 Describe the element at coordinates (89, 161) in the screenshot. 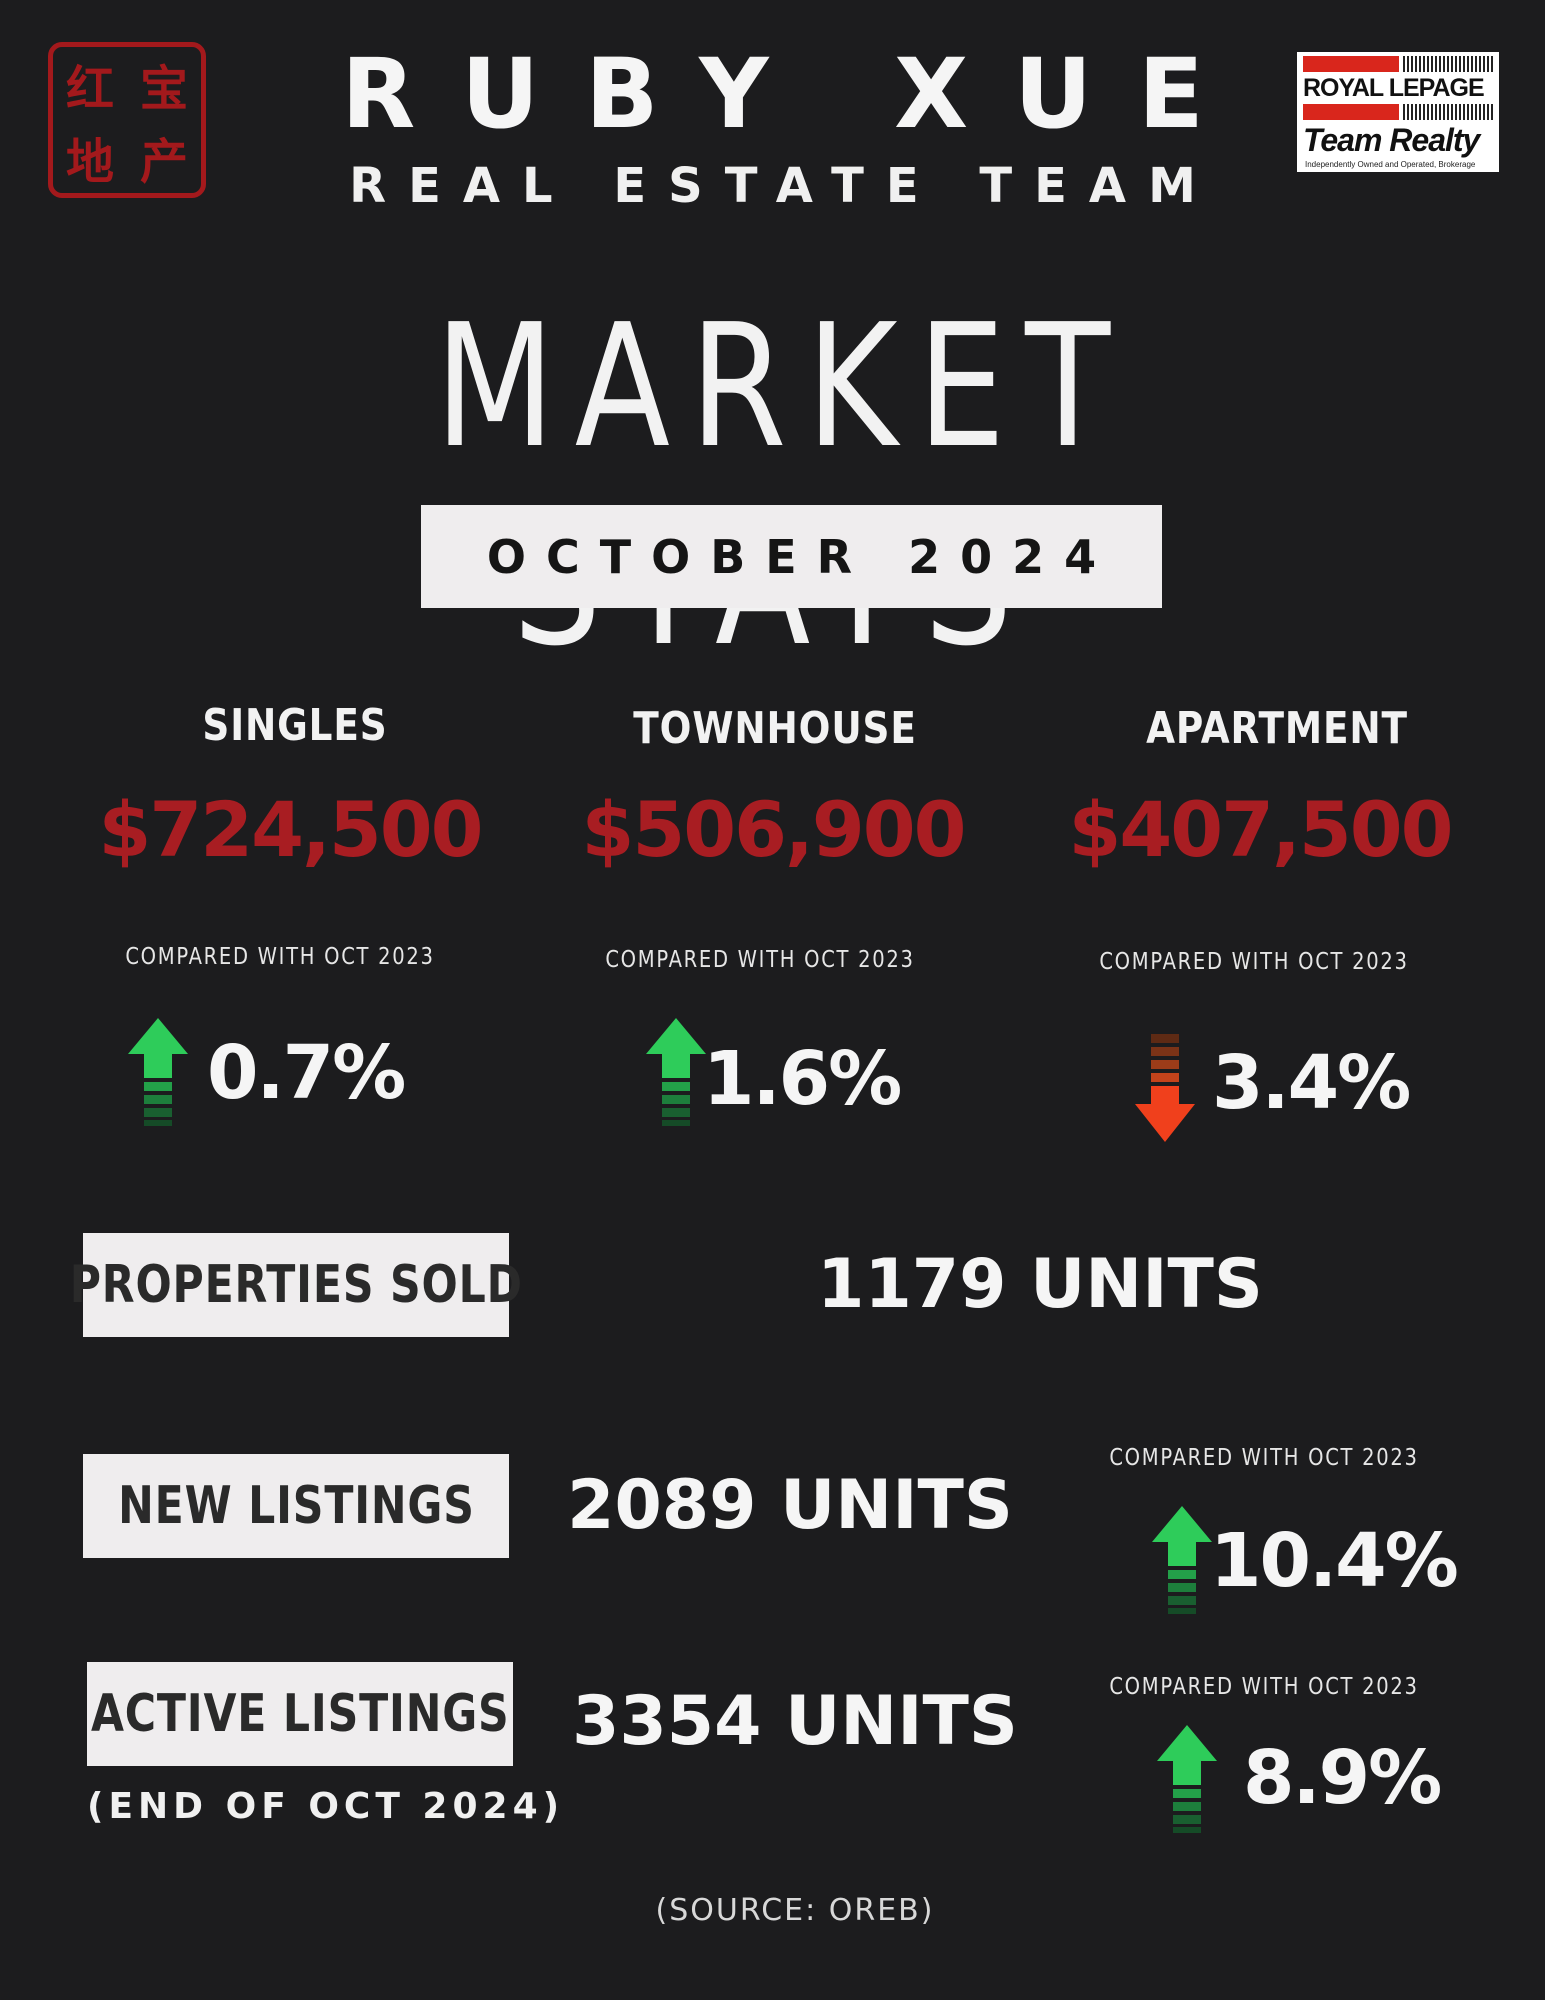

I see `seal-char: 地` at that location.